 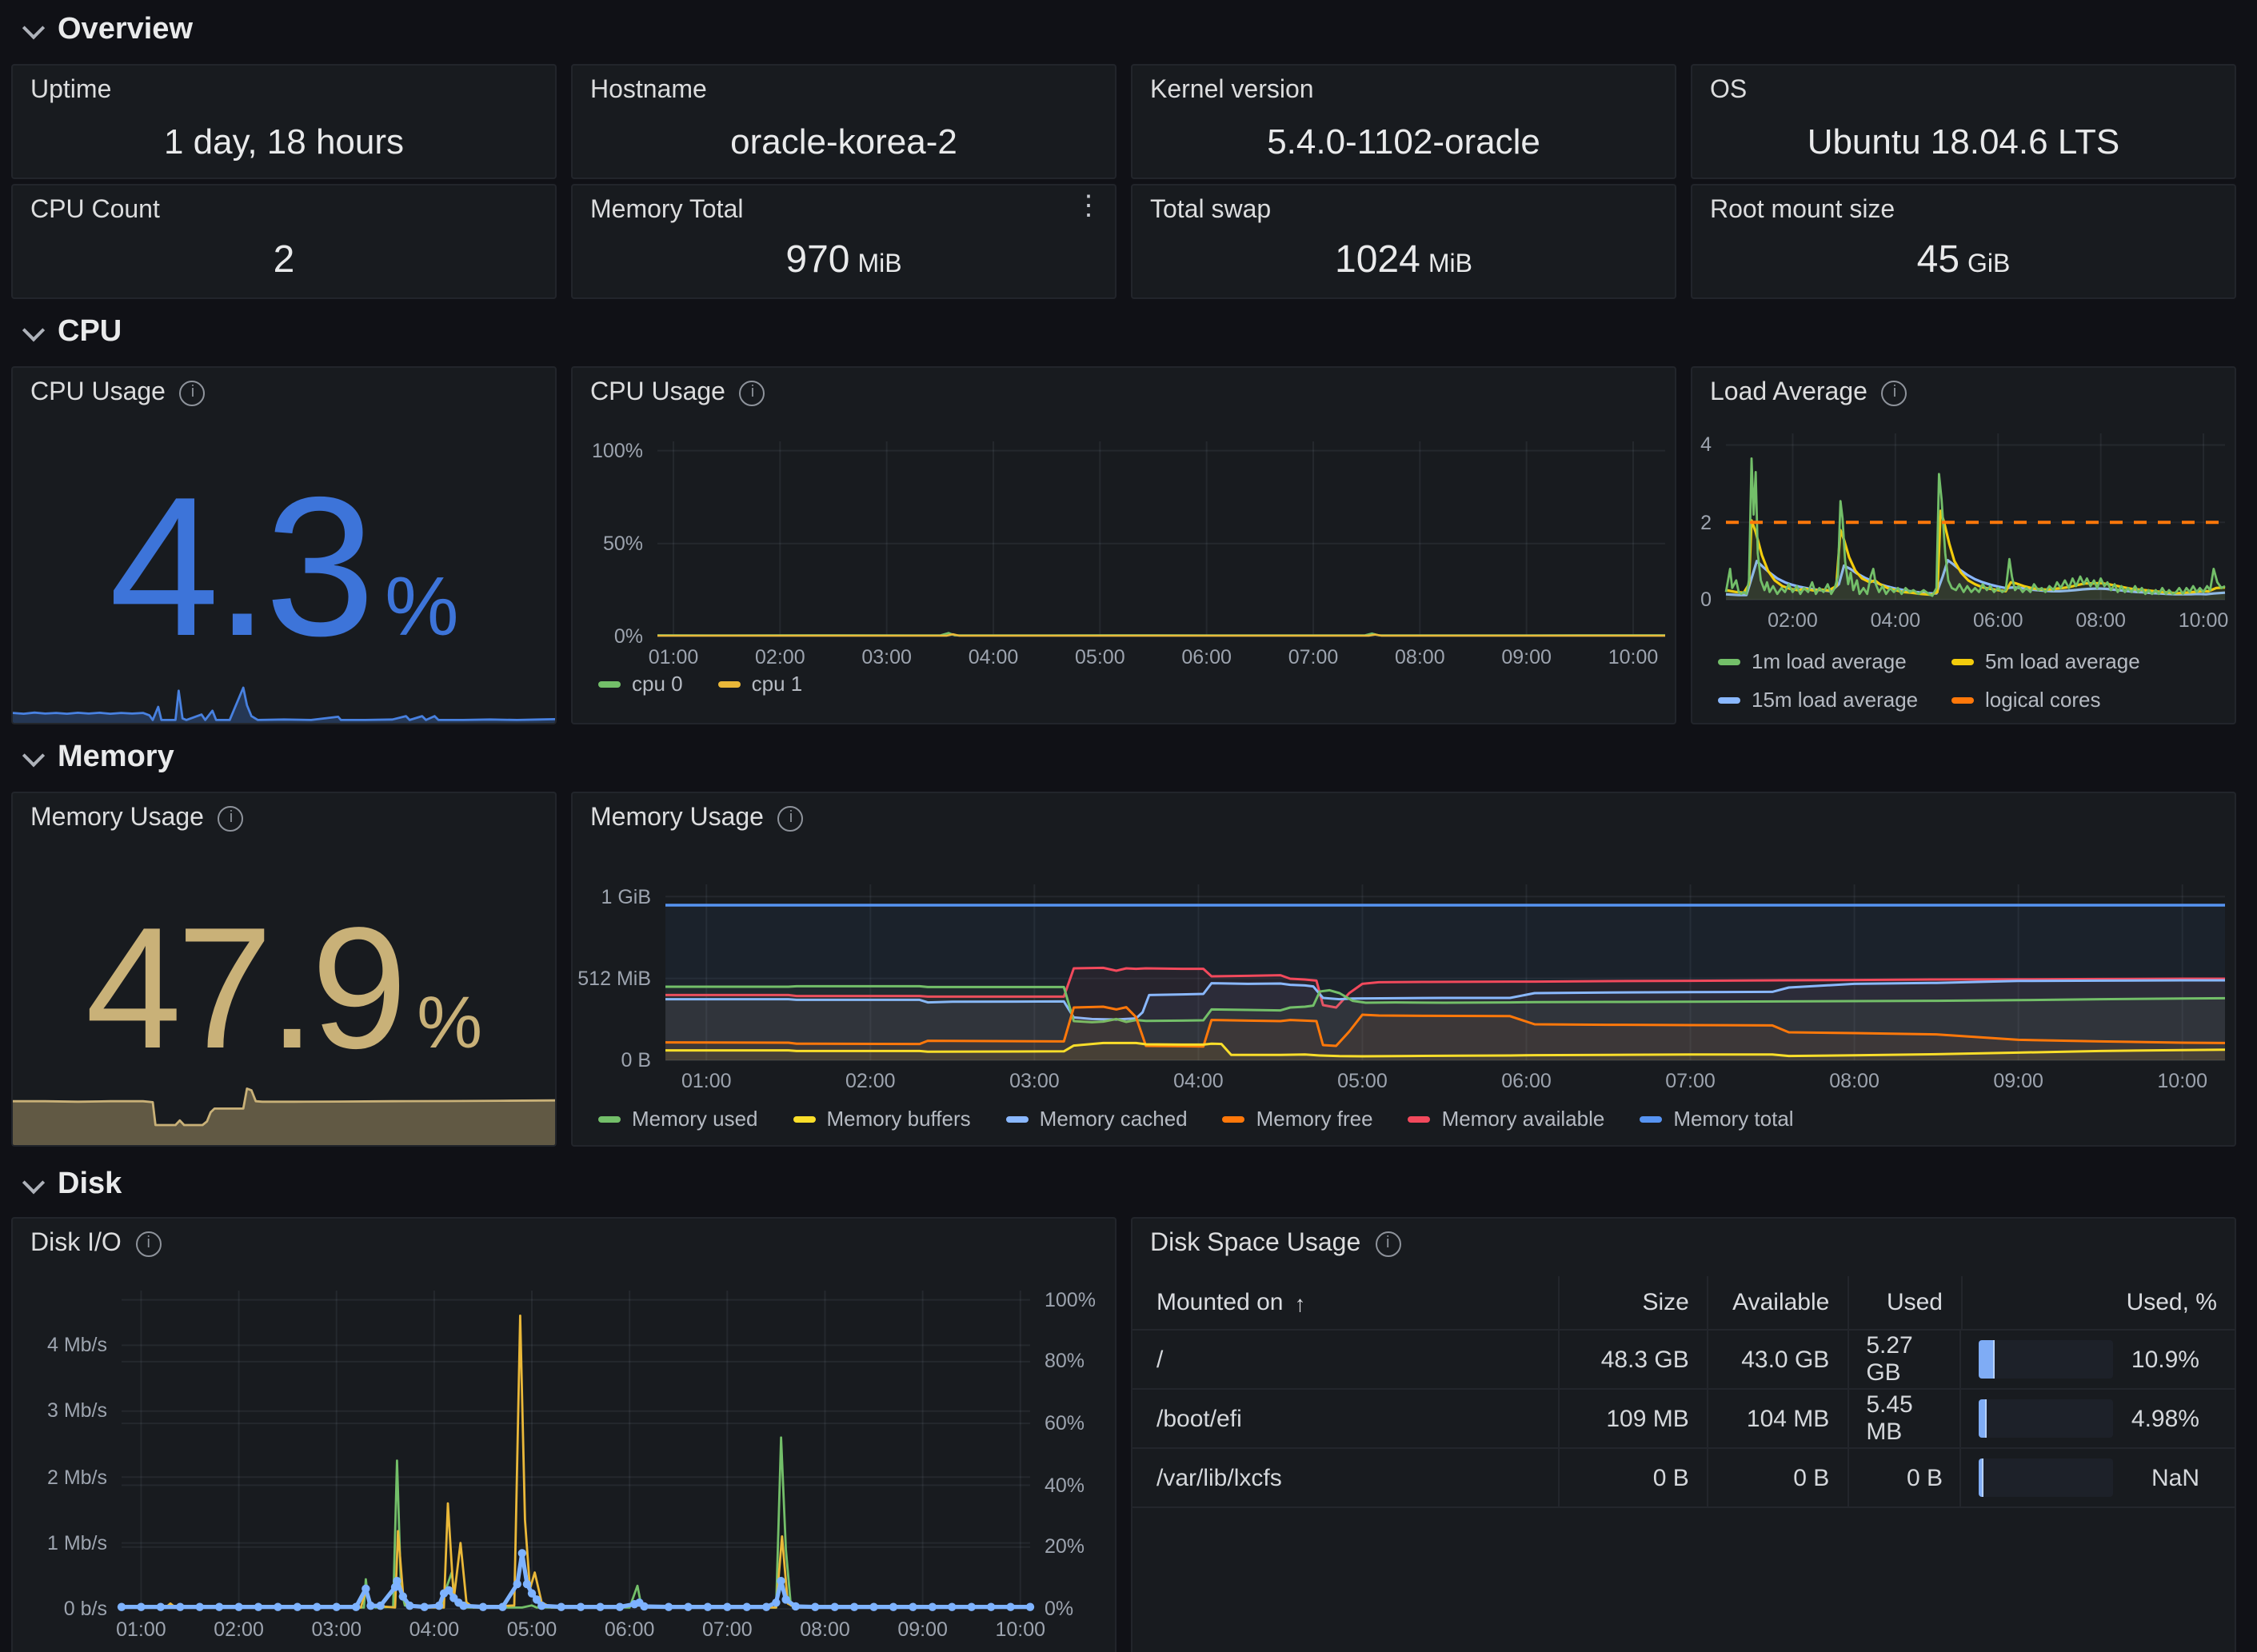 What do you see at coordinates (1733, 1119) in the screenshot?
I see `legend-label: Memory total` at bounding box center [1733, 1119].